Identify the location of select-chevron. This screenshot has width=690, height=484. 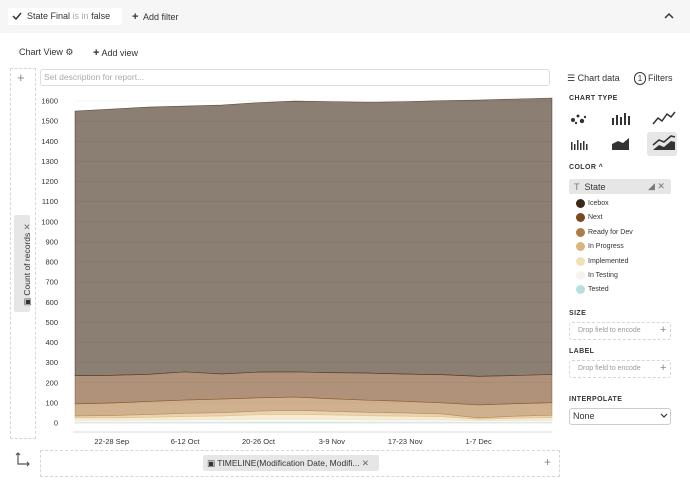
(664, 415).